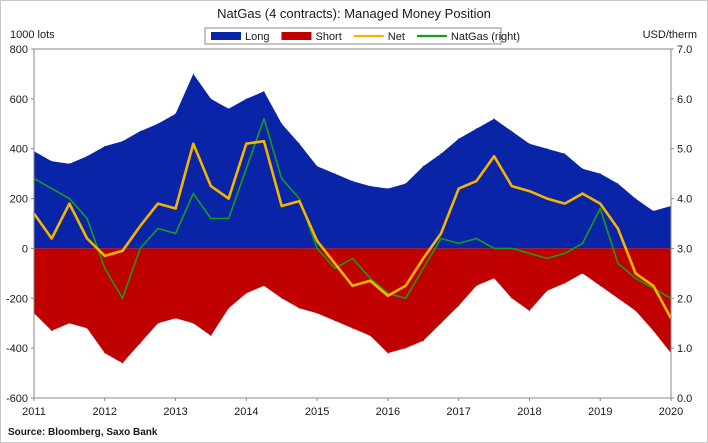 The height and width of the screenshot is (443, 708). Describe the element at coordinates (25, 249) in the screenshot. I see `y-left-tick-label: 0` at that location.